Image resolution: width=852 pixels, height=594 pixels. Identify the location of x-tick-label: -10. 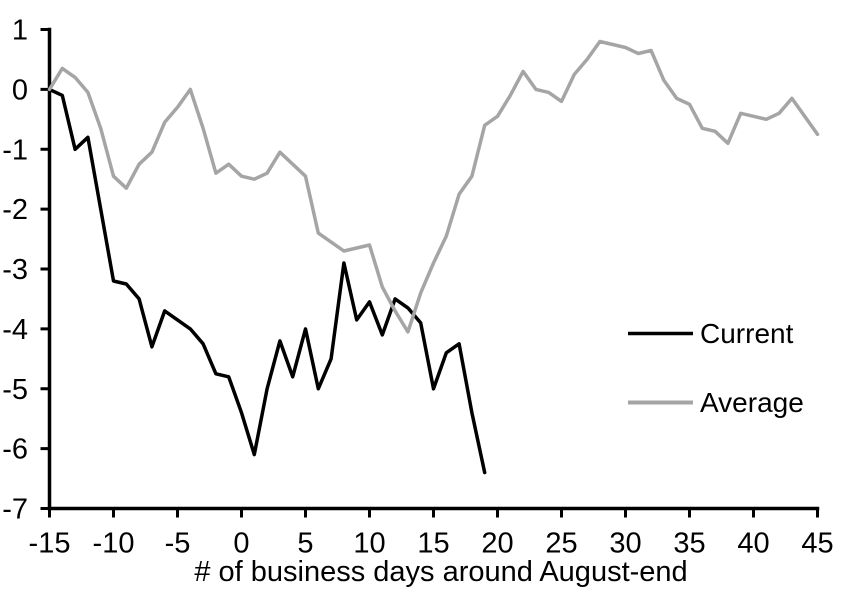
(114, 544).